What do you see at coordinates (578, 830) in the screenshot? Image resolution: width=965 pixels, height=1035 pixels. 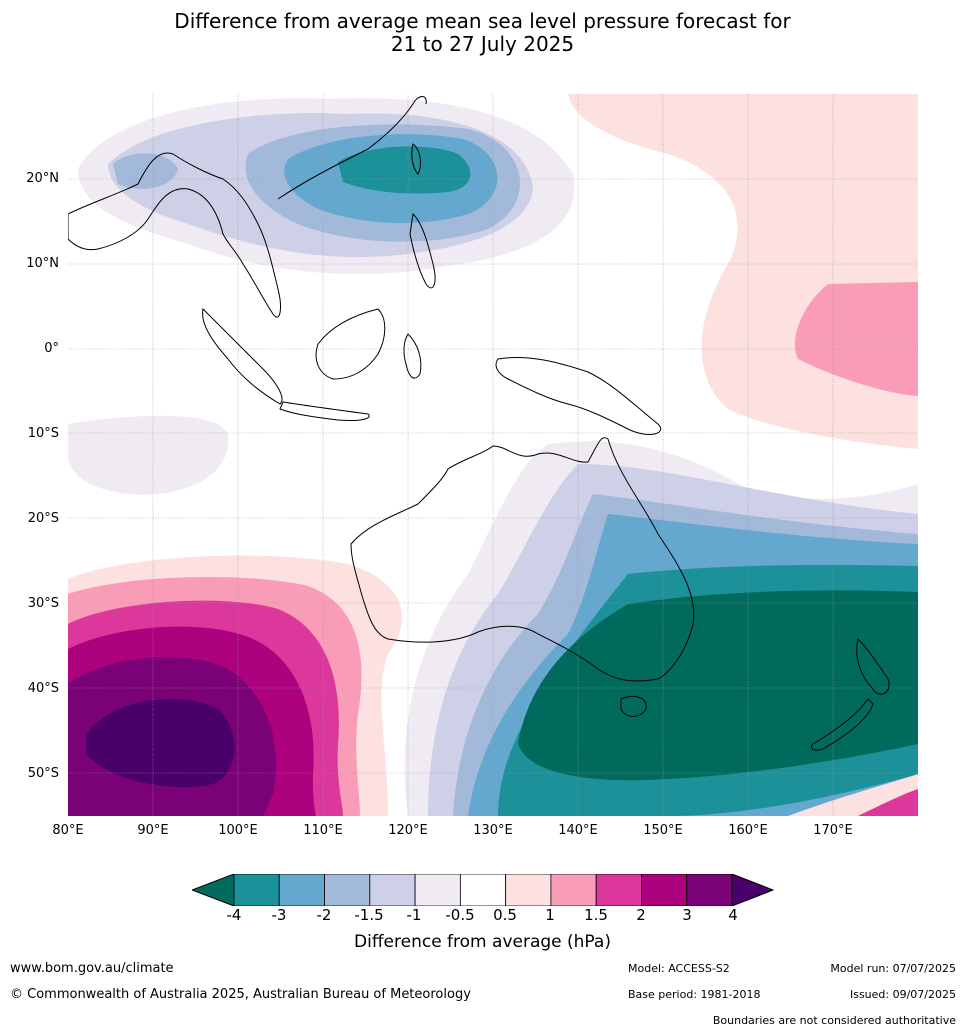 I see `lon-label-140e: 140°E` at bounding box center [578, 830].